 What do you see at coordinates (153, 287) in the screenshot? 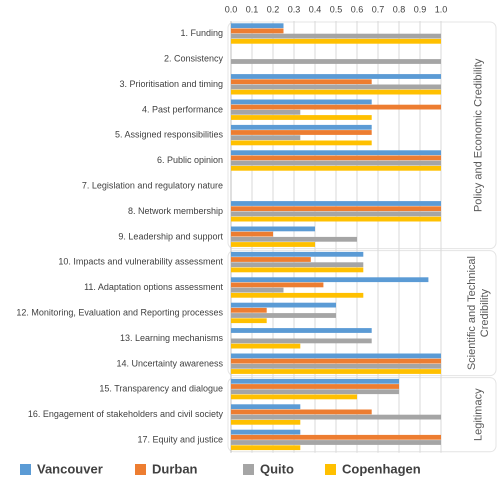
I see `y-tick-label: 11. Adaptation options assessment` at bounding box center [153, 287].